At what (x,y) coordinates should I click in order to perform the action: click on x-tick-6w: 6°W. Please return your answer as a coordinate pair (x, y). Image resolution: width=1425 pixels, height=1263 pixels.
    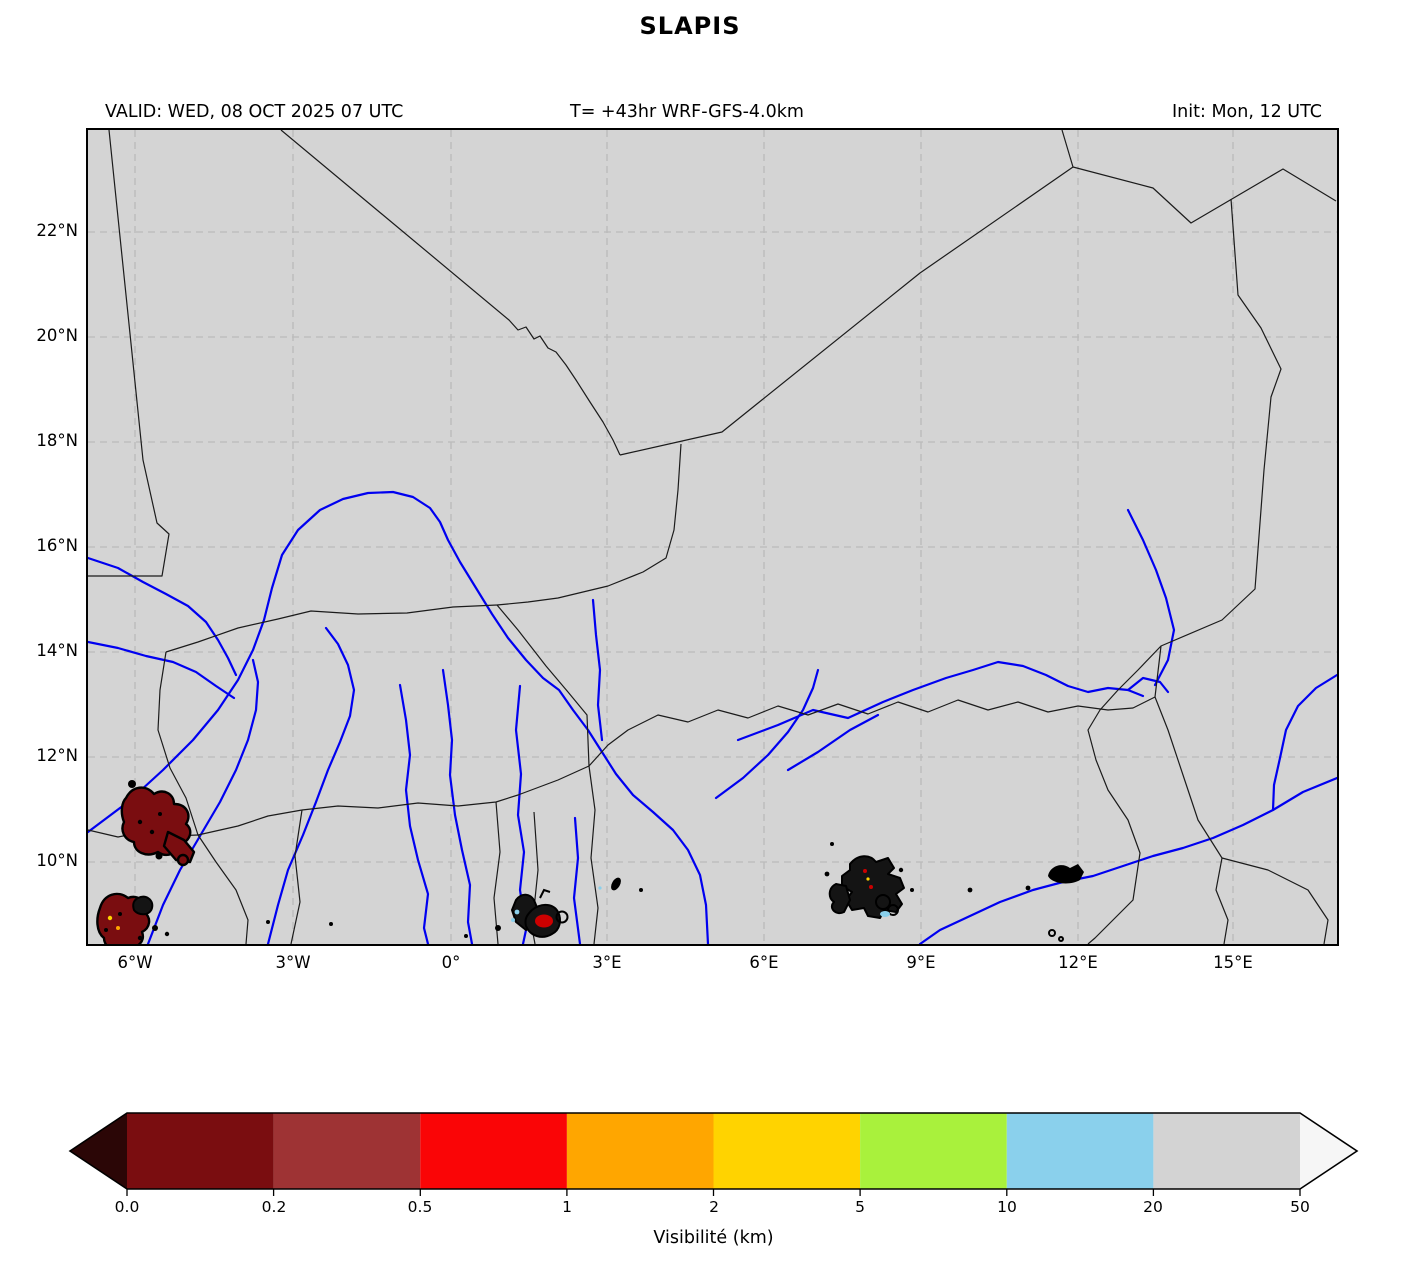
    Looking at the image, I should click on (135, 962).